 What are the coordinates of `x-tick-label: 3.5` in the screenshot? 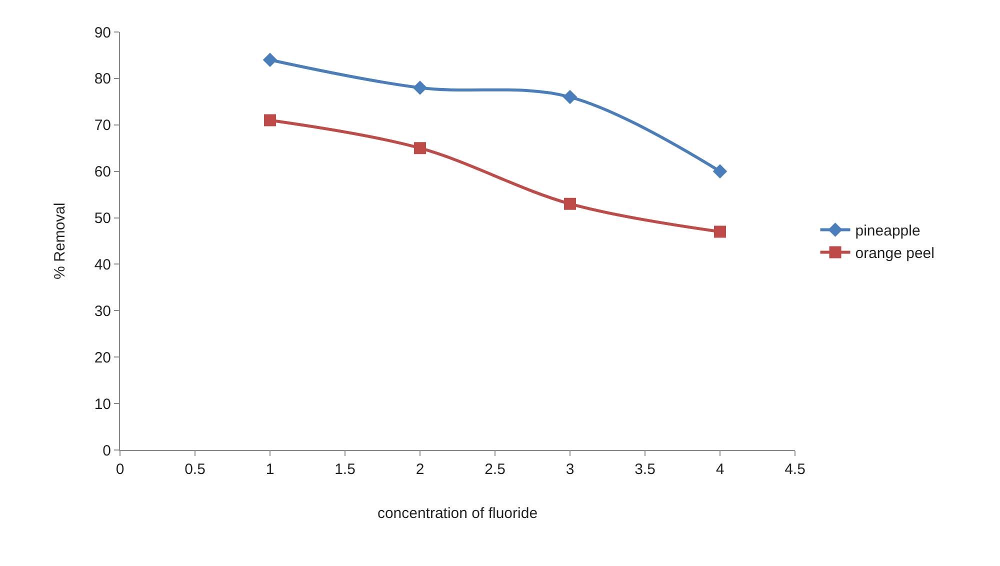 It's located at (645, 469).